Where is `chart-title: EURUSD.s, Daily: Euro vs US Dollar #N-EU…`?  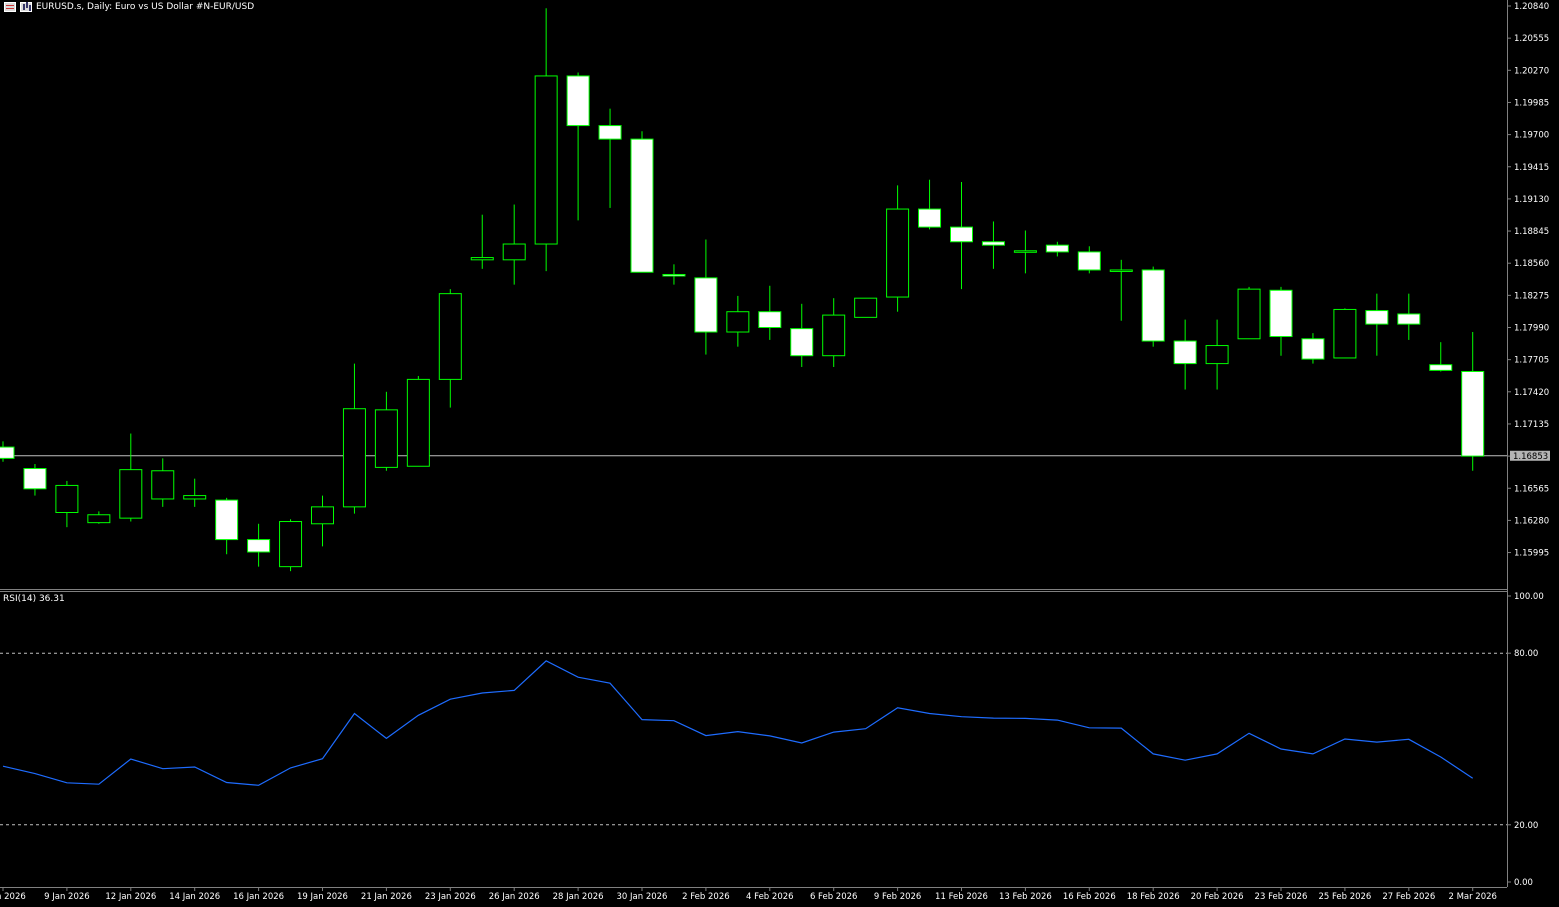 chart-title: EURUSD.s, Daily: Euro vs US Dollar #N-EU… is located at coordinates (145, 7).